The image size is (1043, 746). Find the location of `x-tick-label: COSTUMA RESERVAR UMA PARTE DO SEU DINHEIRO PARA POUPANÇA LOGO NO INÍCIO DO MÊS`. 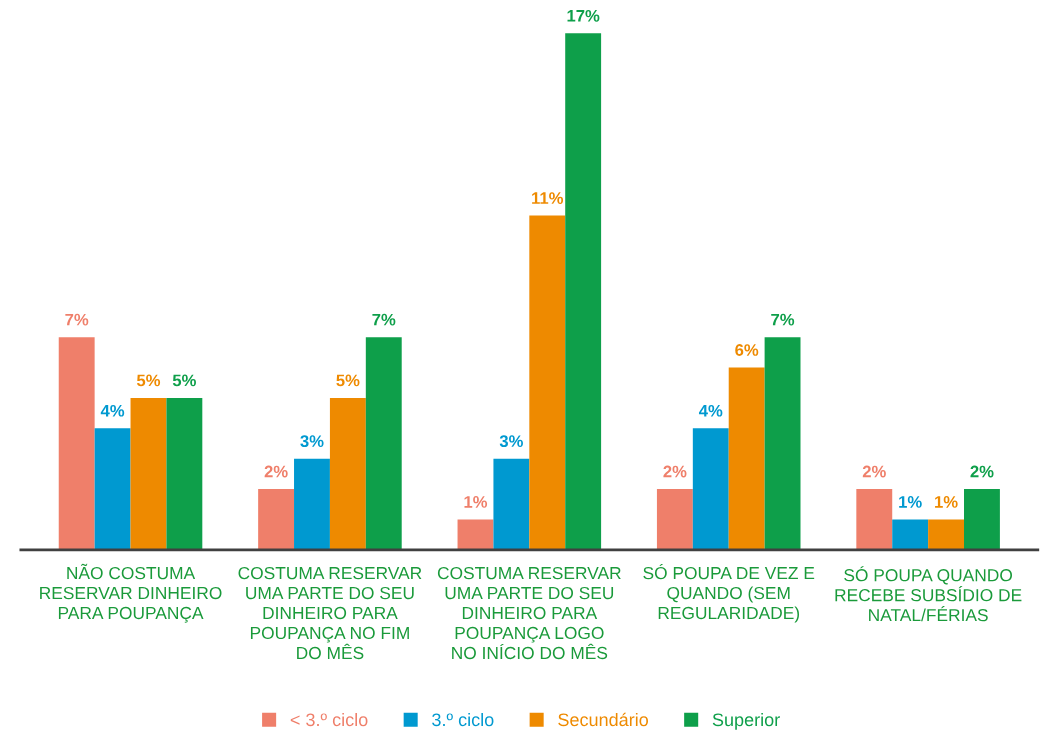

x-tick-label: COSTUMA RESERVAR UMA PARTE DO SEU DINHEIRO PARA POUPANÇA LOGO NO INÍCIO DO MÊS is located at coordinates (529, 613).